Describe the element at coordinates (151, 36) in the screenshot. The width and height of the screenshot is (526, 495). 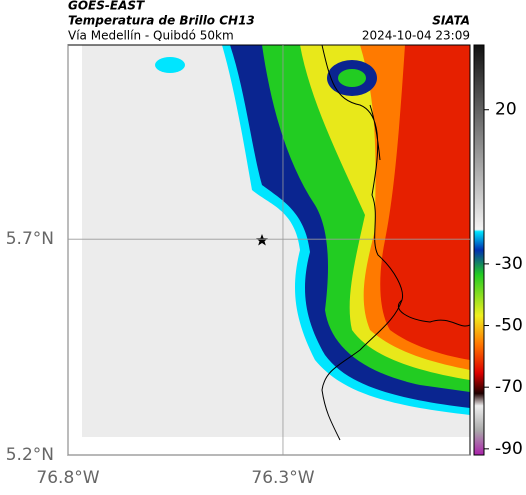
I see `subtitle: Vía Medellín - Quibdó 50km` at that location.